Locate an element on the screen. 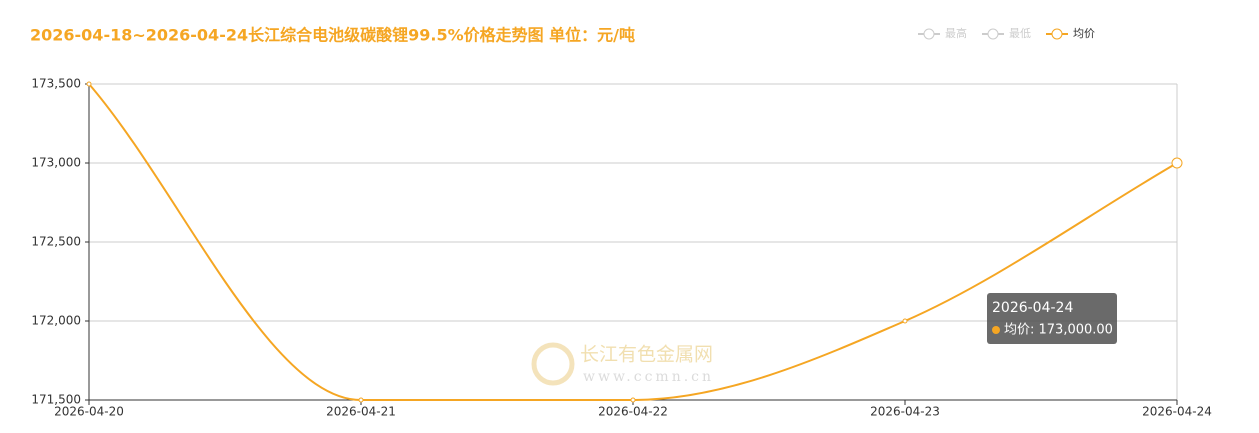  x-tick-label: 2026-04-24 is located at coordinates (1177, 412).